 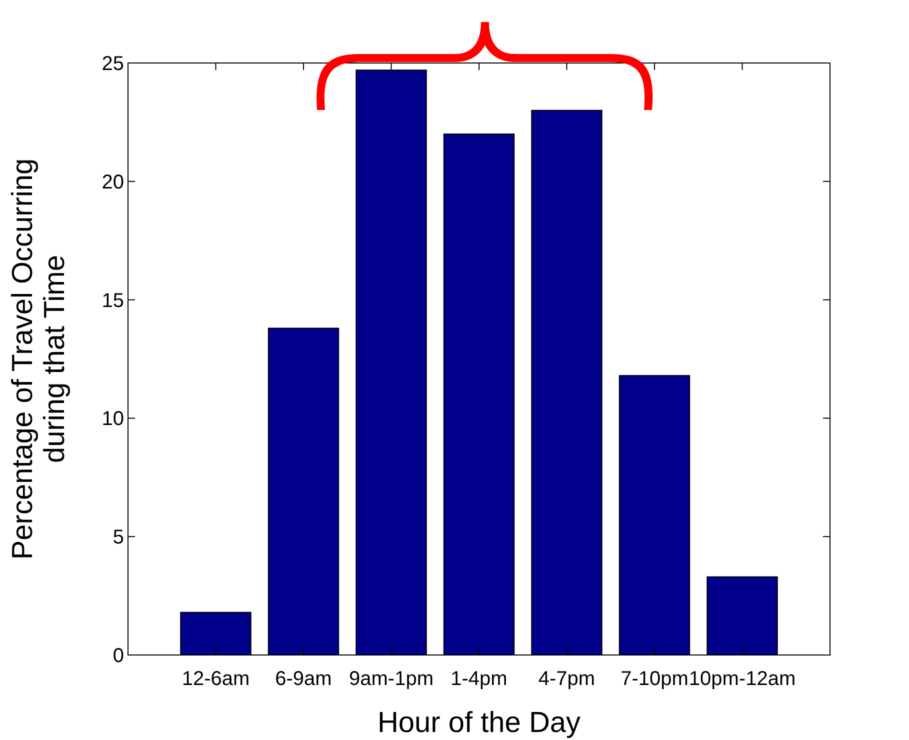 What do you see at coordinates (113, 64) in the screenshot?
I see `y-tick-label: 25` at bounding box center [113, 64].